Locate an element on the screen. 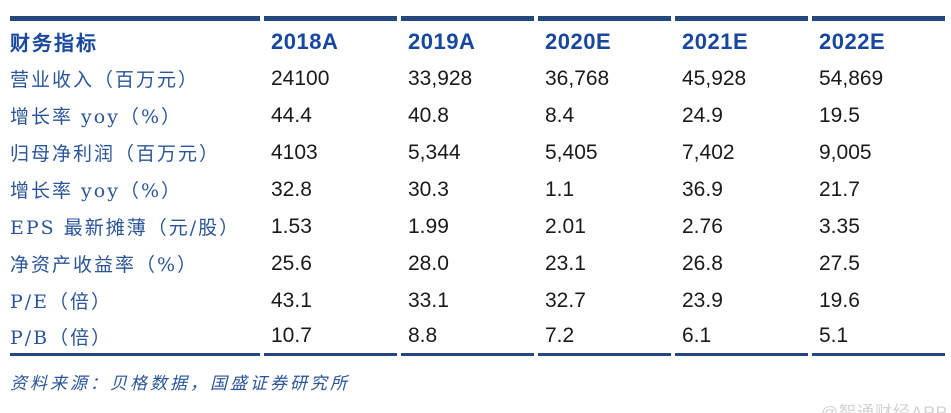  cell-value: 40.8 is located at coordinates (428, 115).